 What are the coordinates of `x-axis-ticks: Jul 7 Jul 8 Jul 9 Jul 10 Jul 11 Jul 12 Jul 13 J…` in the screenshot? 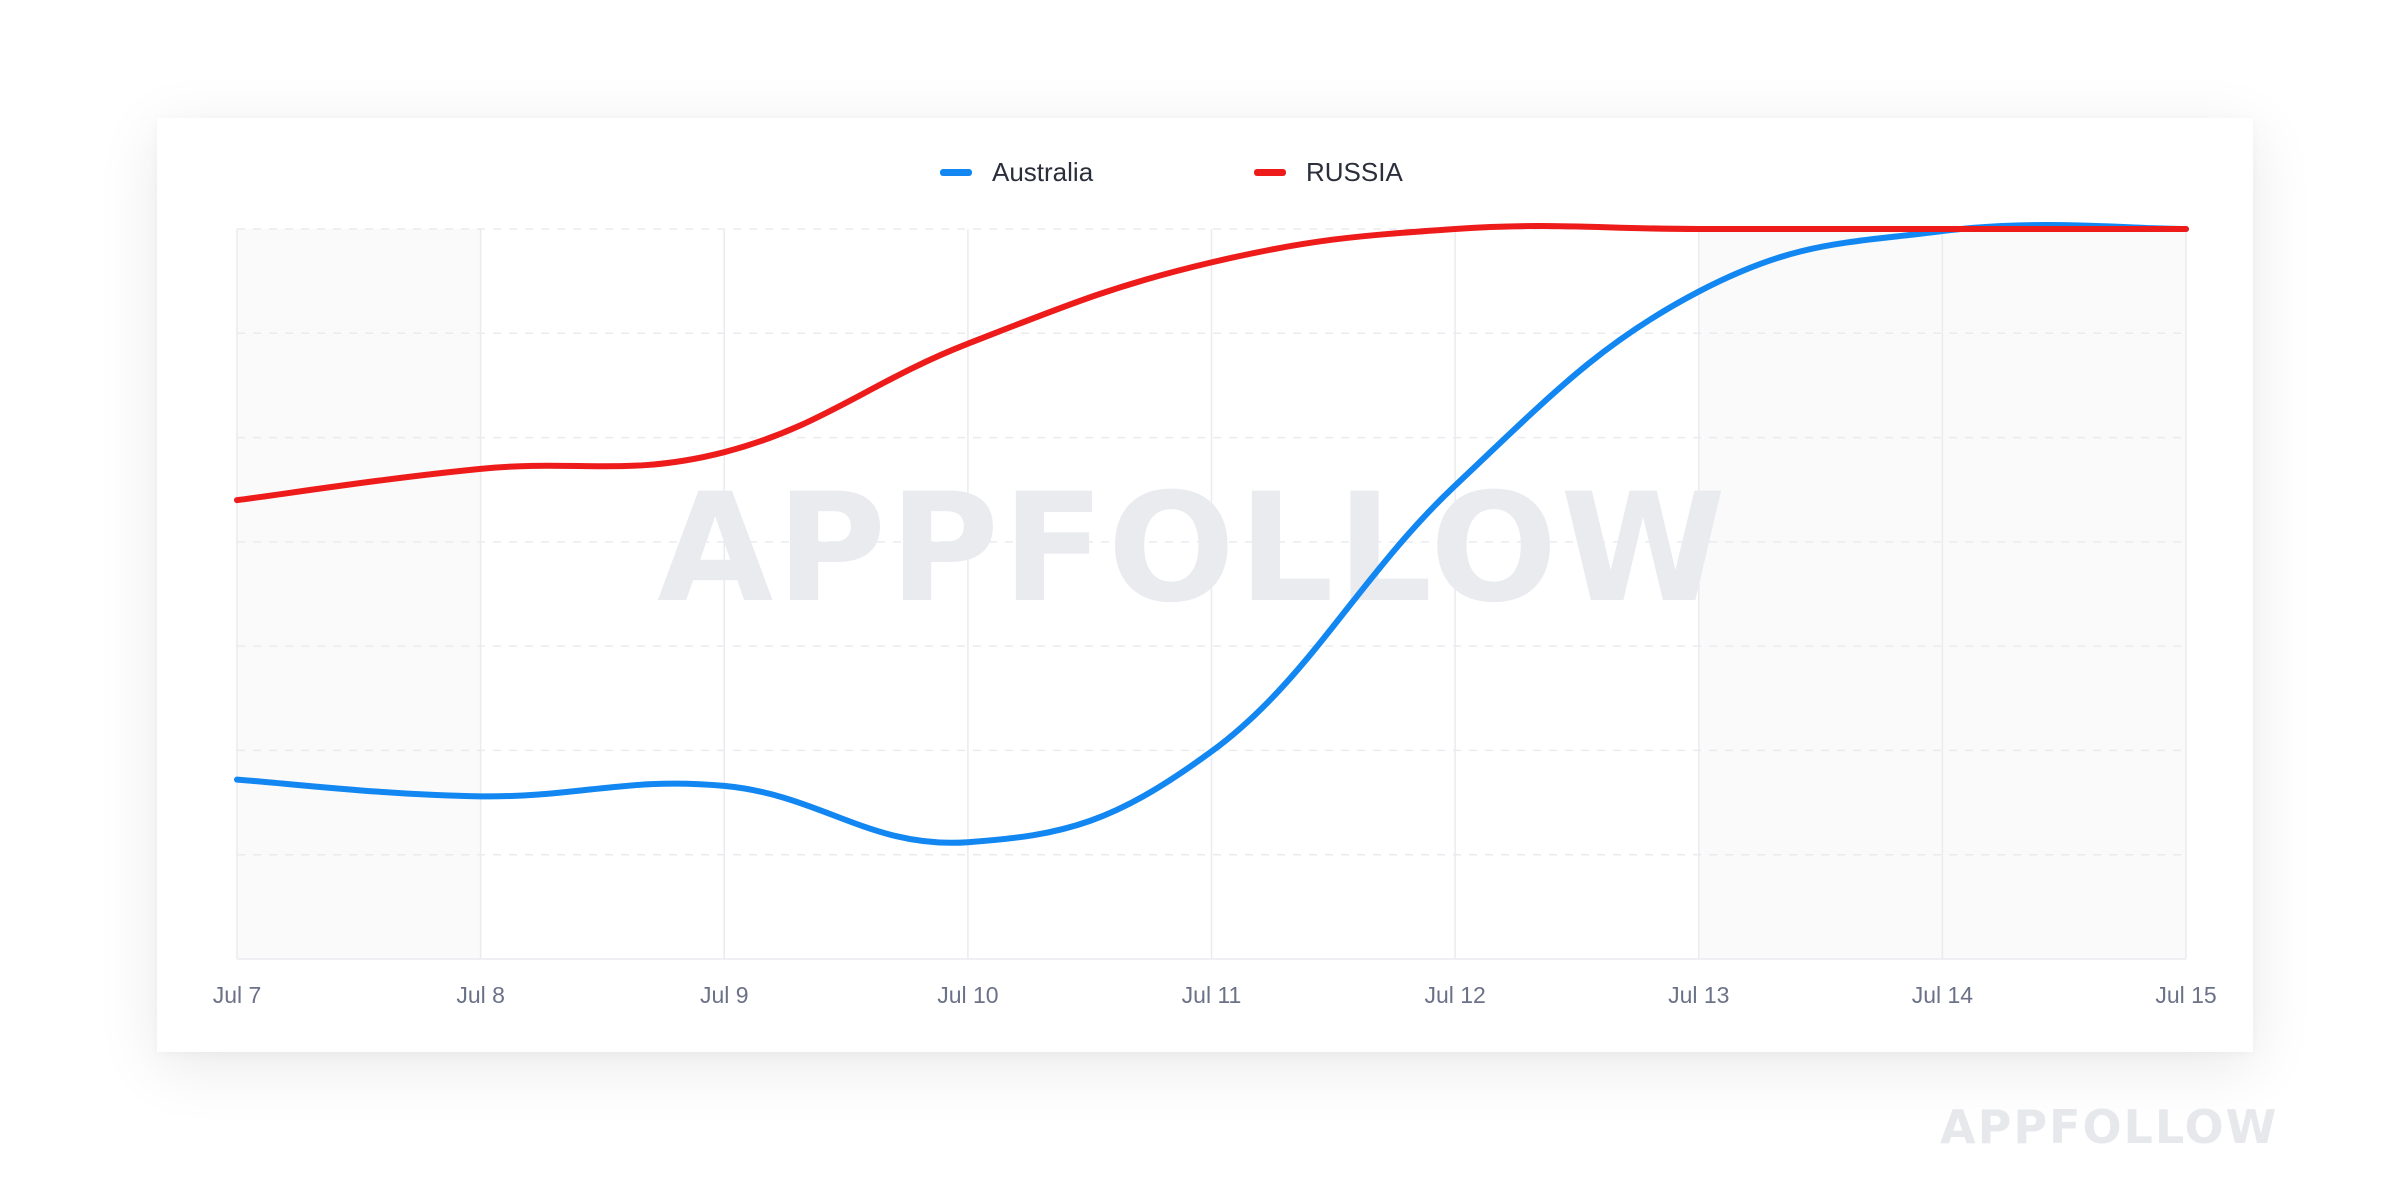 It's located at (1215, 995).